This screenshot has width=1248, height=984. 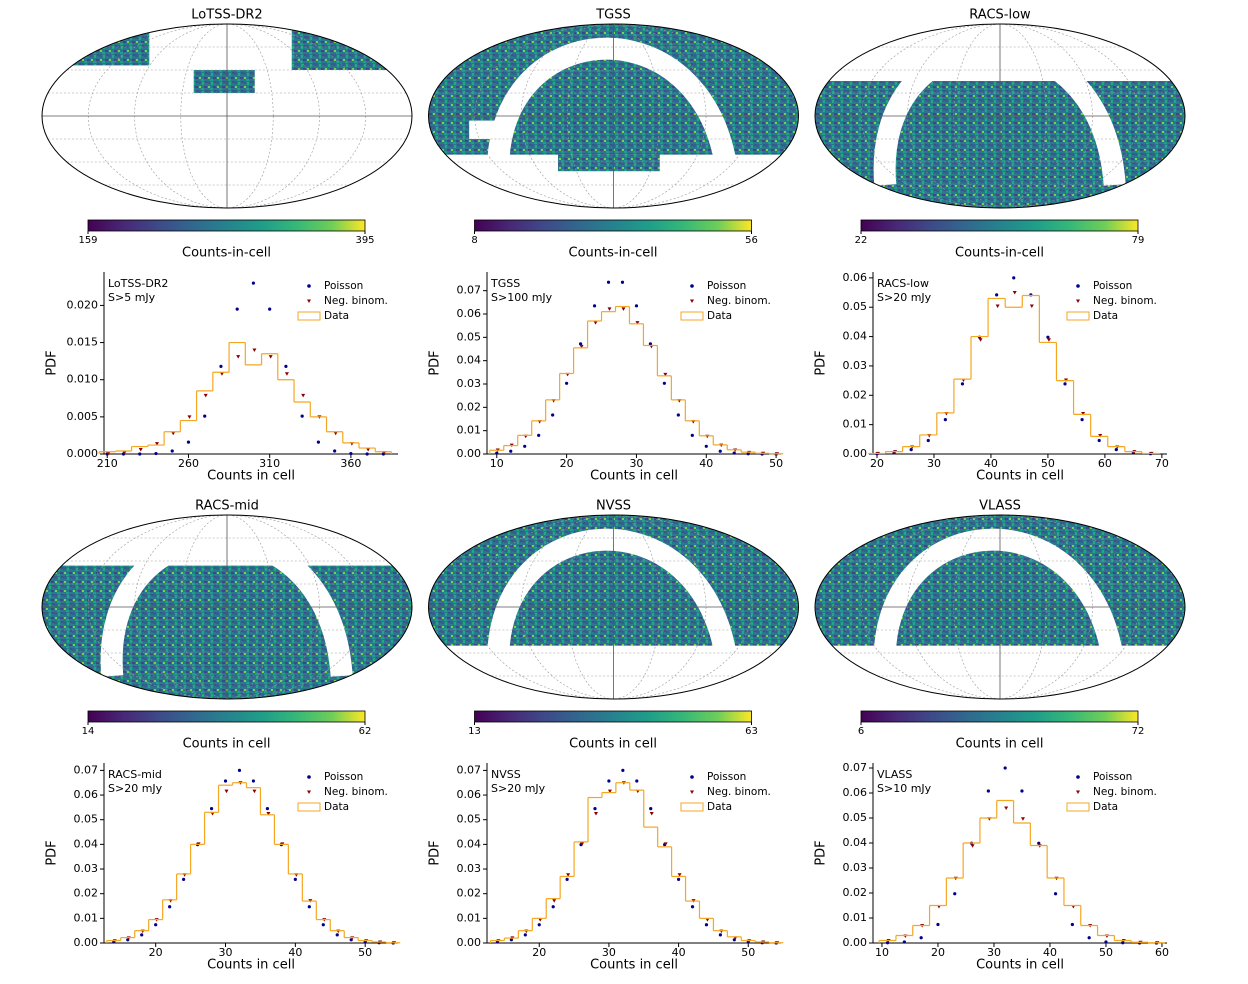 I want to click on y-tick-label: 0.010, so click(x=83, y=379).